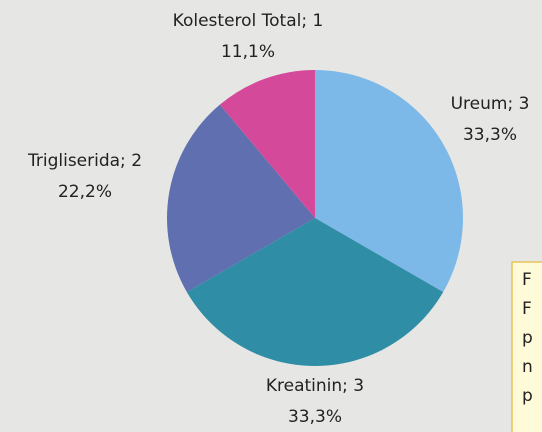 This screenshot has width=542, height=432. What do you see at coordinates (315, 386) in the screenshot?
I see `data-label: Kreatinin; 3` at bounding box center [315, 386].